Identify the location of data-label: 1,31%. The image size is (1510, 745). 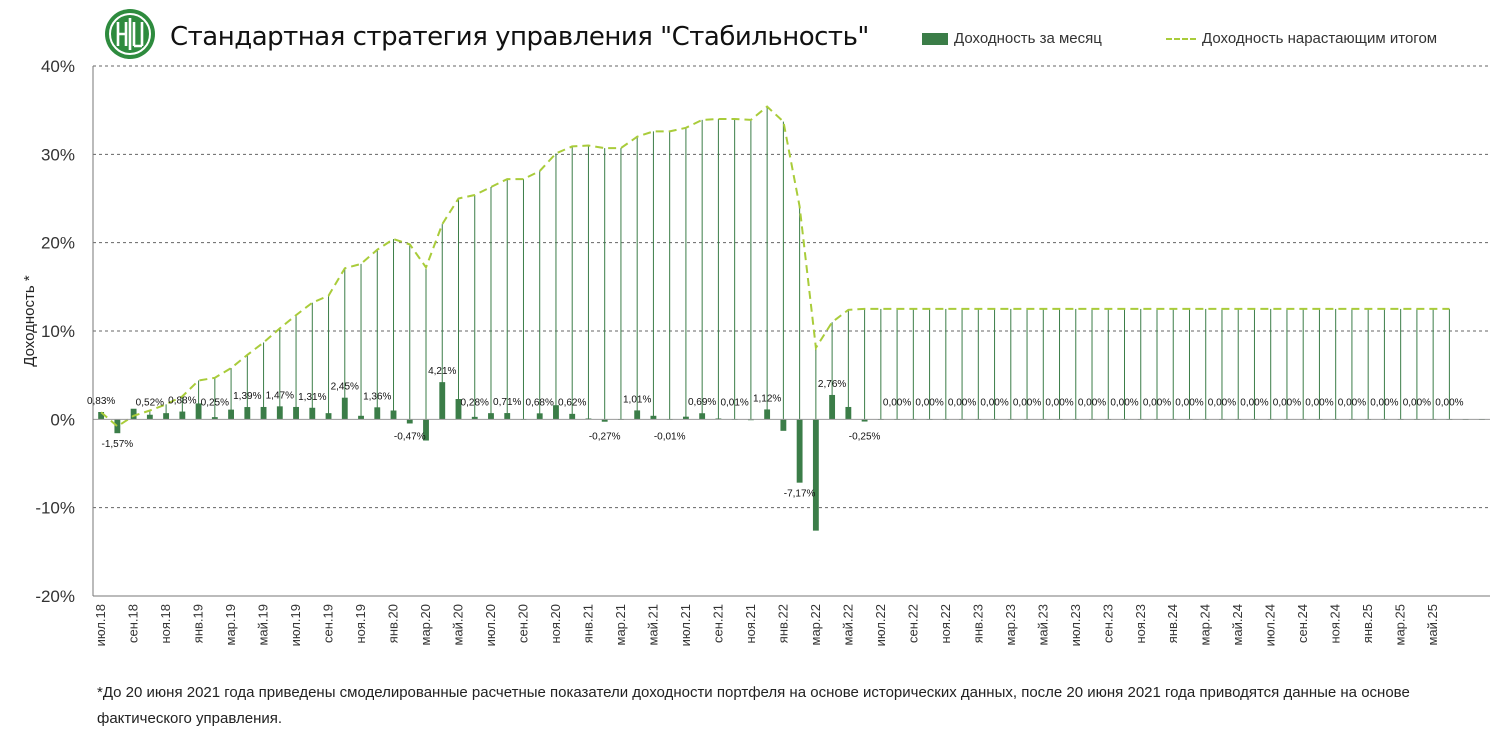
(312, 397).